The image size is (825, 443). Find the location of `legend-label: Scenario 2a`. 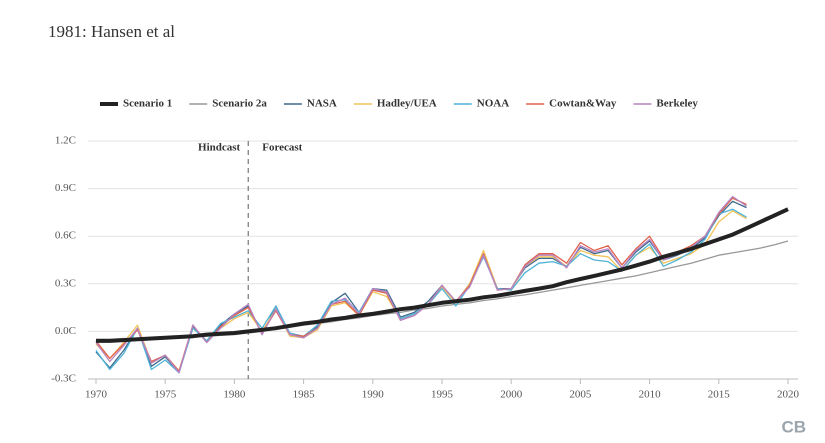

legend-label: Scenario 2a is located at coordinates (239, 104).